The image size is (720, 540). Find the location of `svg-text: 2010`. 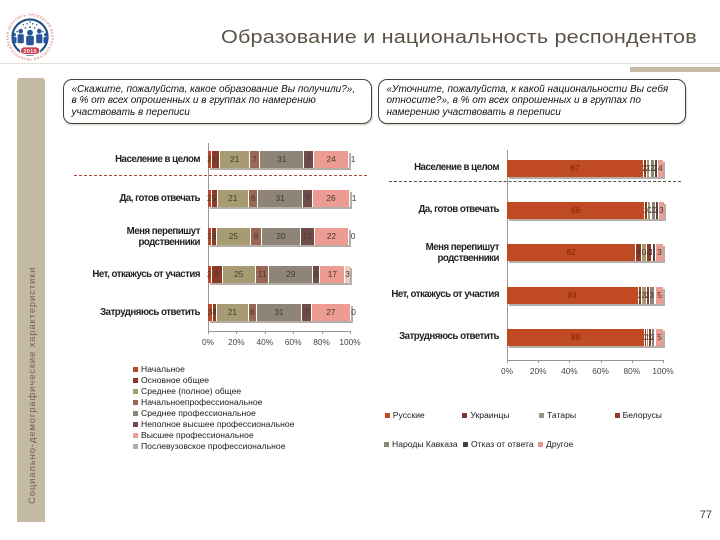

svg-text: 2010 is located at coordinates (30, 52).